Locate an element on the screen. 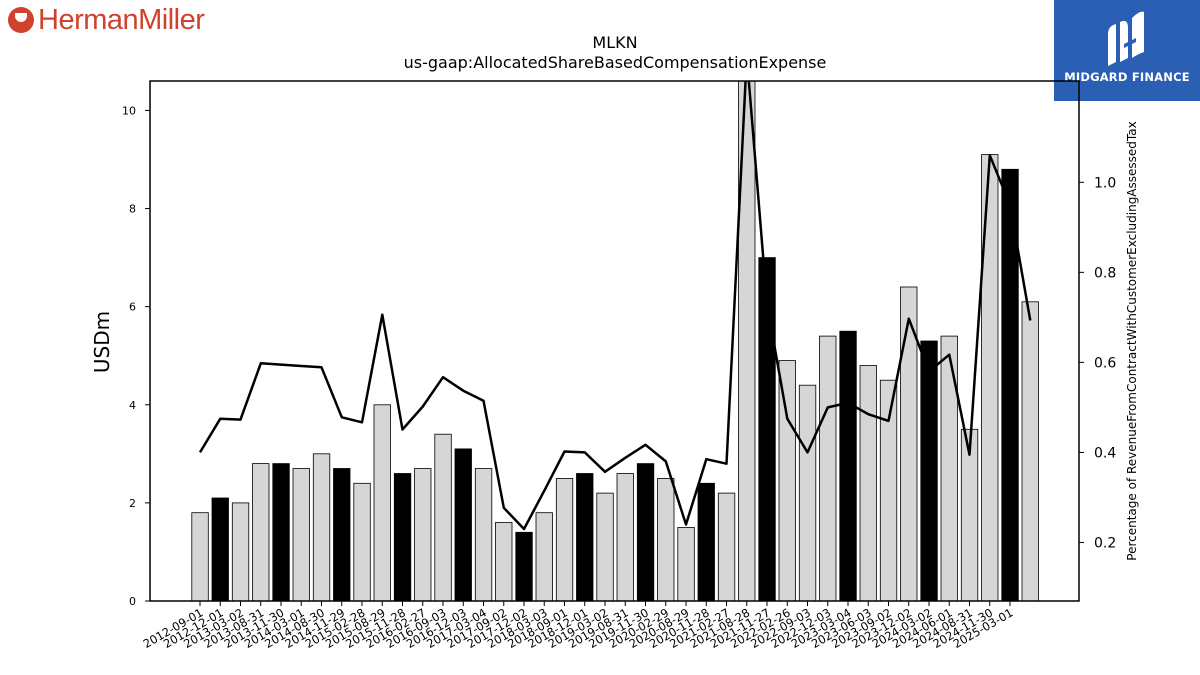  midgard-finance-logo: MIDGARD FINANCE is located at coordinates (1127, 50).